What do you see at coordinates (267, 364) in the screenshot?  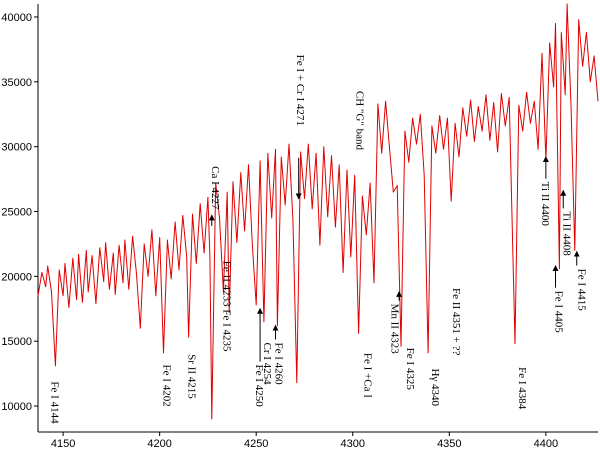 I see `line-label: Cr I 4254` at bounding box center [267, 364].